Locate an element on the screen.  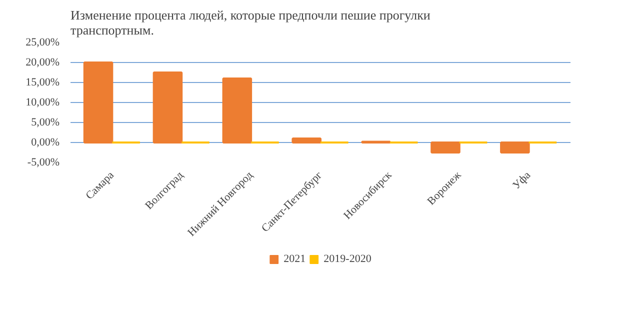
x-tick-label: Уфа is located at coordinates (522, 180).